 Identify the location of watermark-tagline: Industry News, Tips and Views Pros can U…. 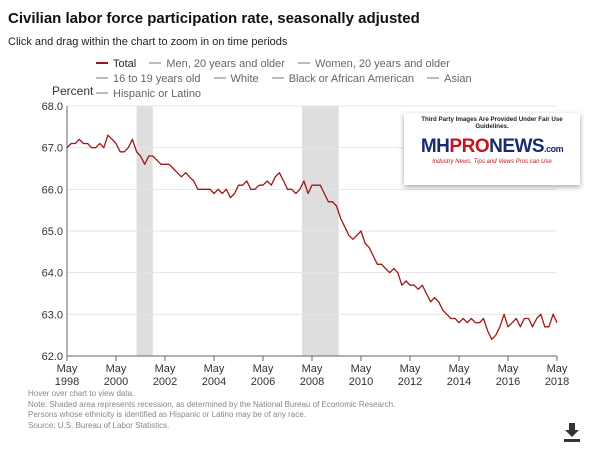
(492, 162).